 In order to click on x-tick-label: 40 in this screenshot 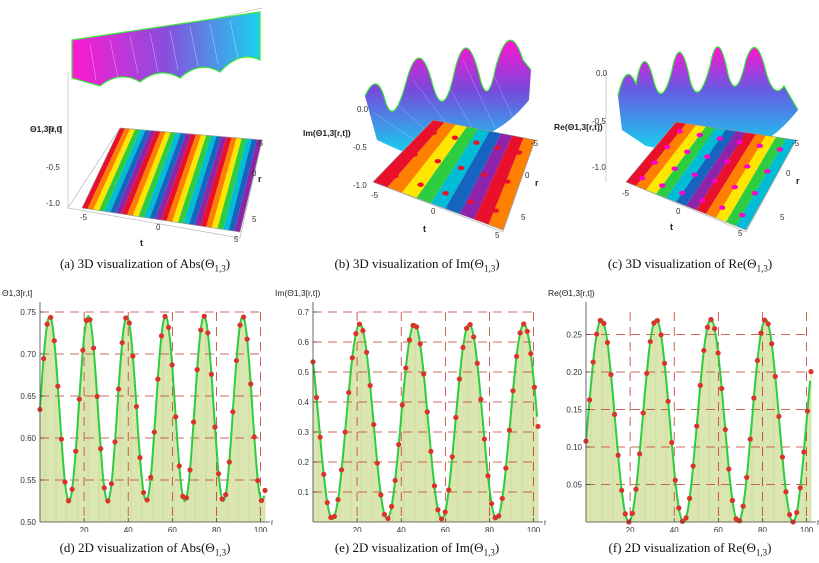, I will do `click(128, 529)`.